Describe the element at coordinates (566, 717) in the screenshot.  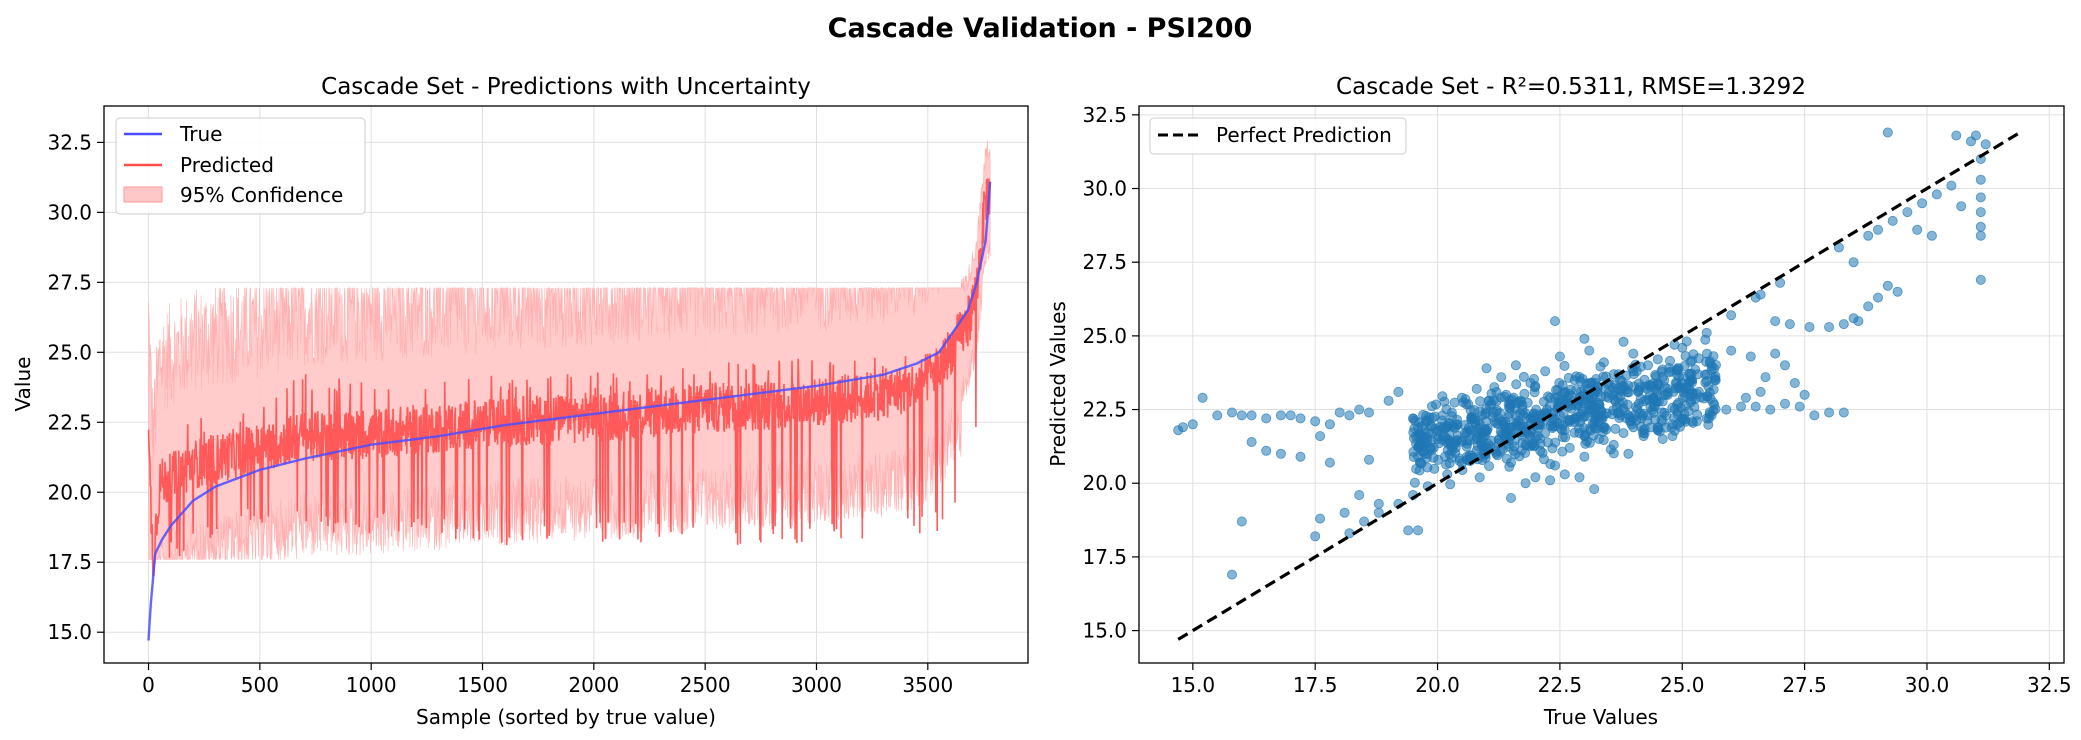
I see `left-x-axis-label: Sample (sorted by true value)` at that location.